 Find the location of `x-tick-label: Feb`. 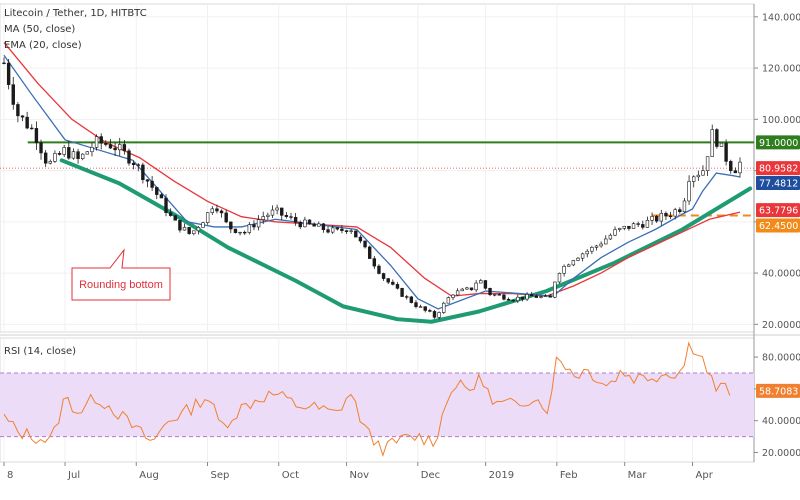

x-tick-label: Feb is located at coordinates (569, 475).